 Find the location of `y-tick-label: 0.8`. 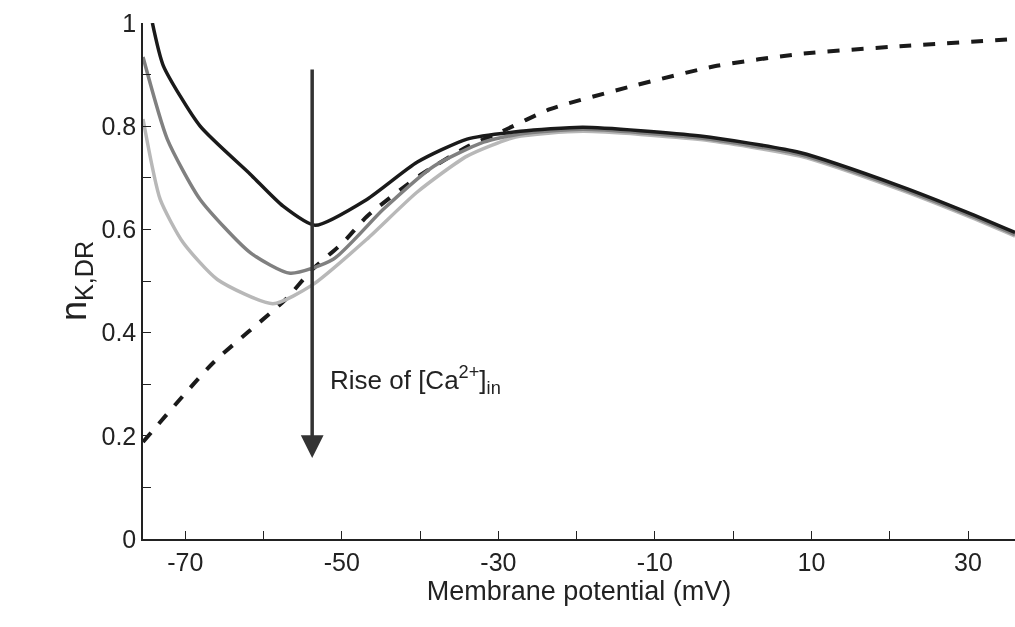

y-tick-label: 0.8 is located at coordinates (119, 125).